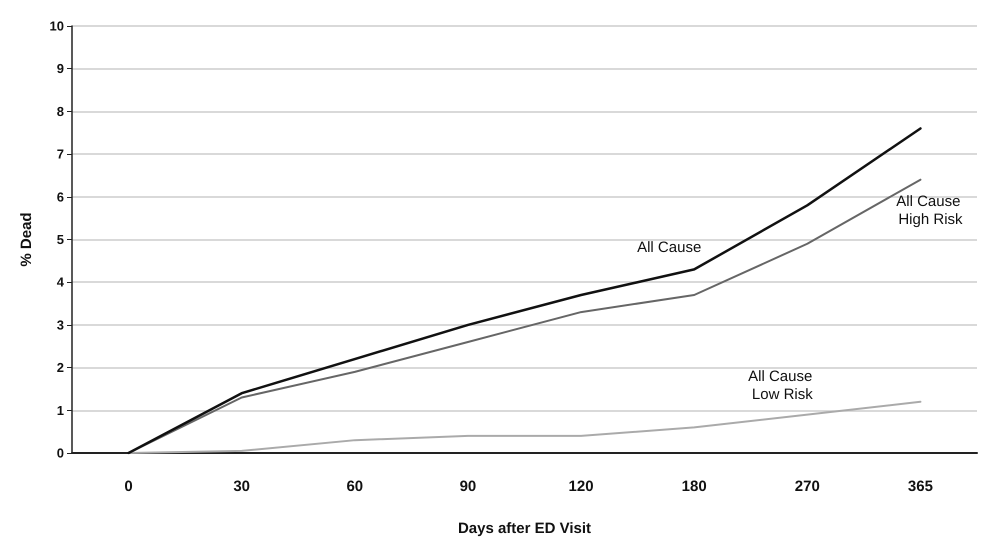  I want to click on x-tick-label: 270, so click(807, 486).